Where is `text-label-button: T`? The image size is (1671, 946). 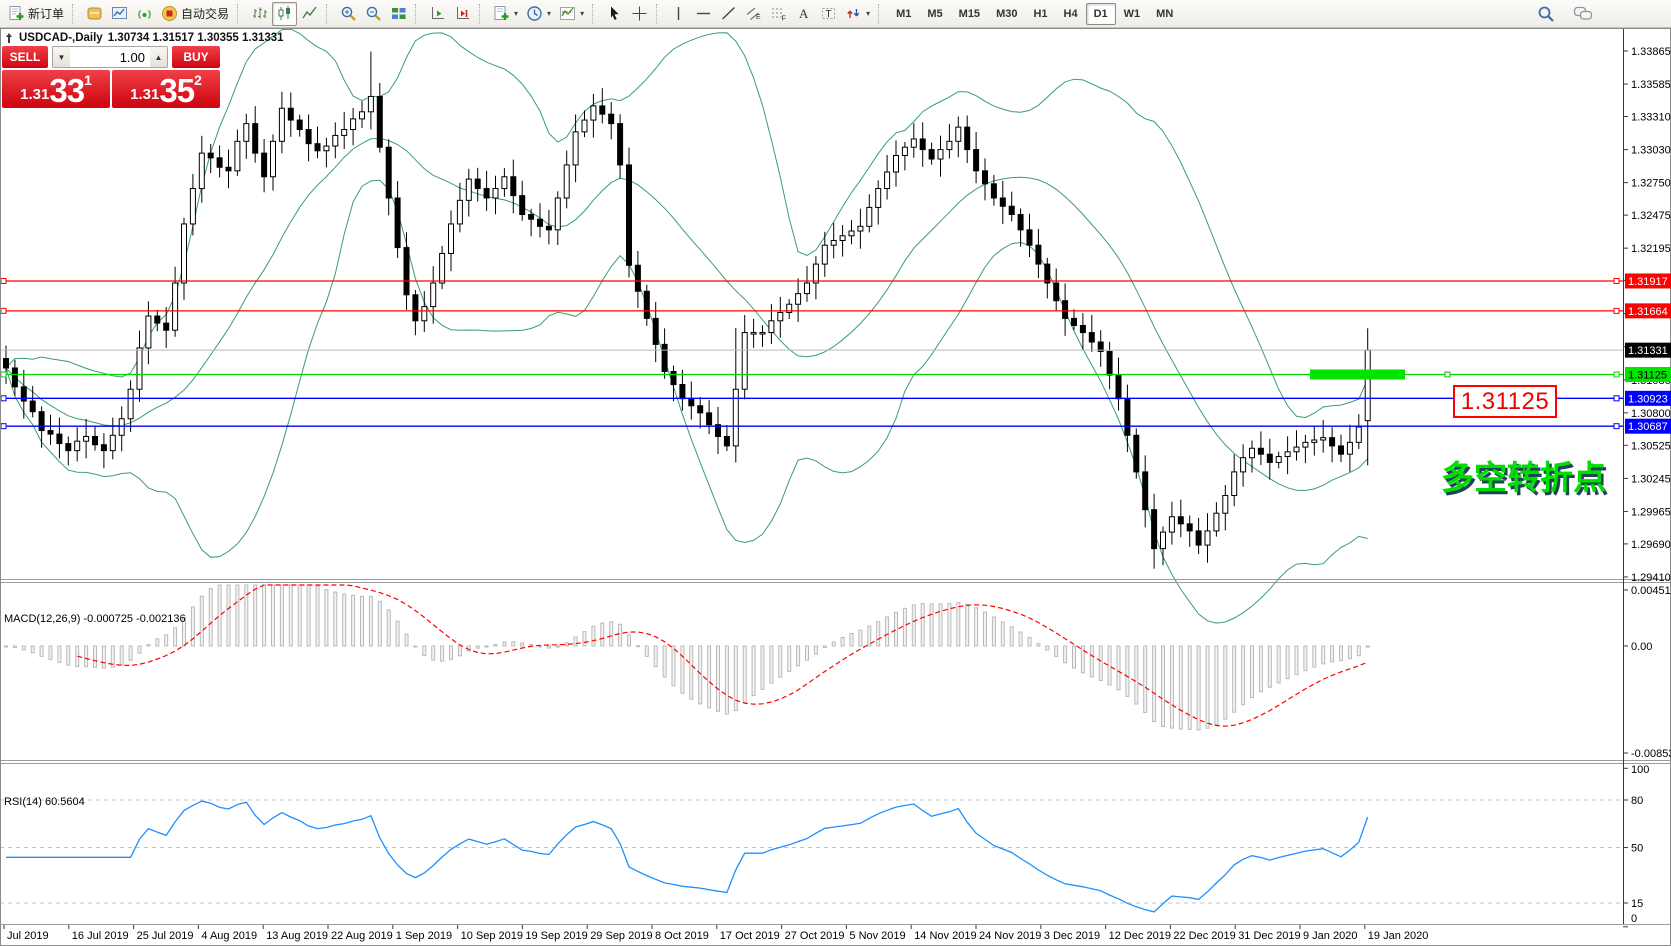 text-label-button: T is located at coordinates (828, 14).